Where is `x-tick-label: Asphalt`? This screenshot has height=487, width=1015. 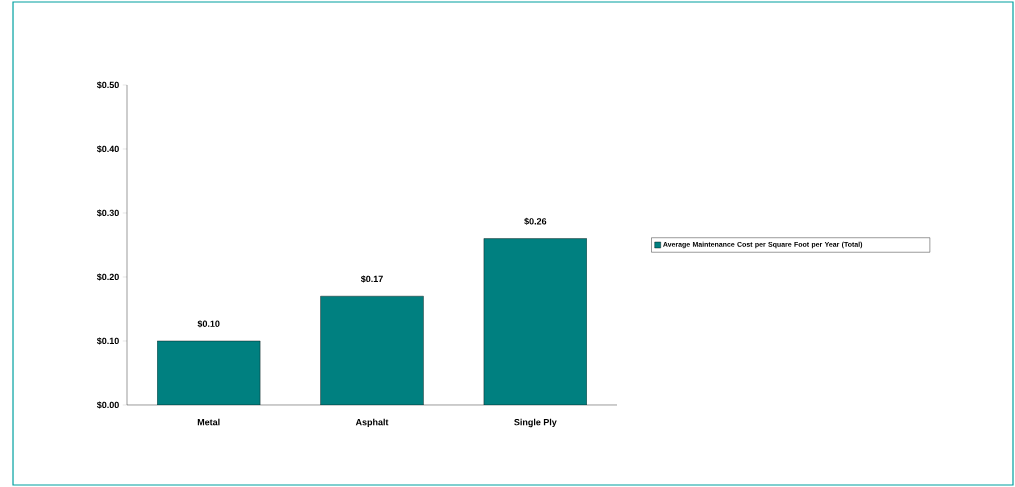 x-tick-label: Asphalt is located at coordinates (372, 423).